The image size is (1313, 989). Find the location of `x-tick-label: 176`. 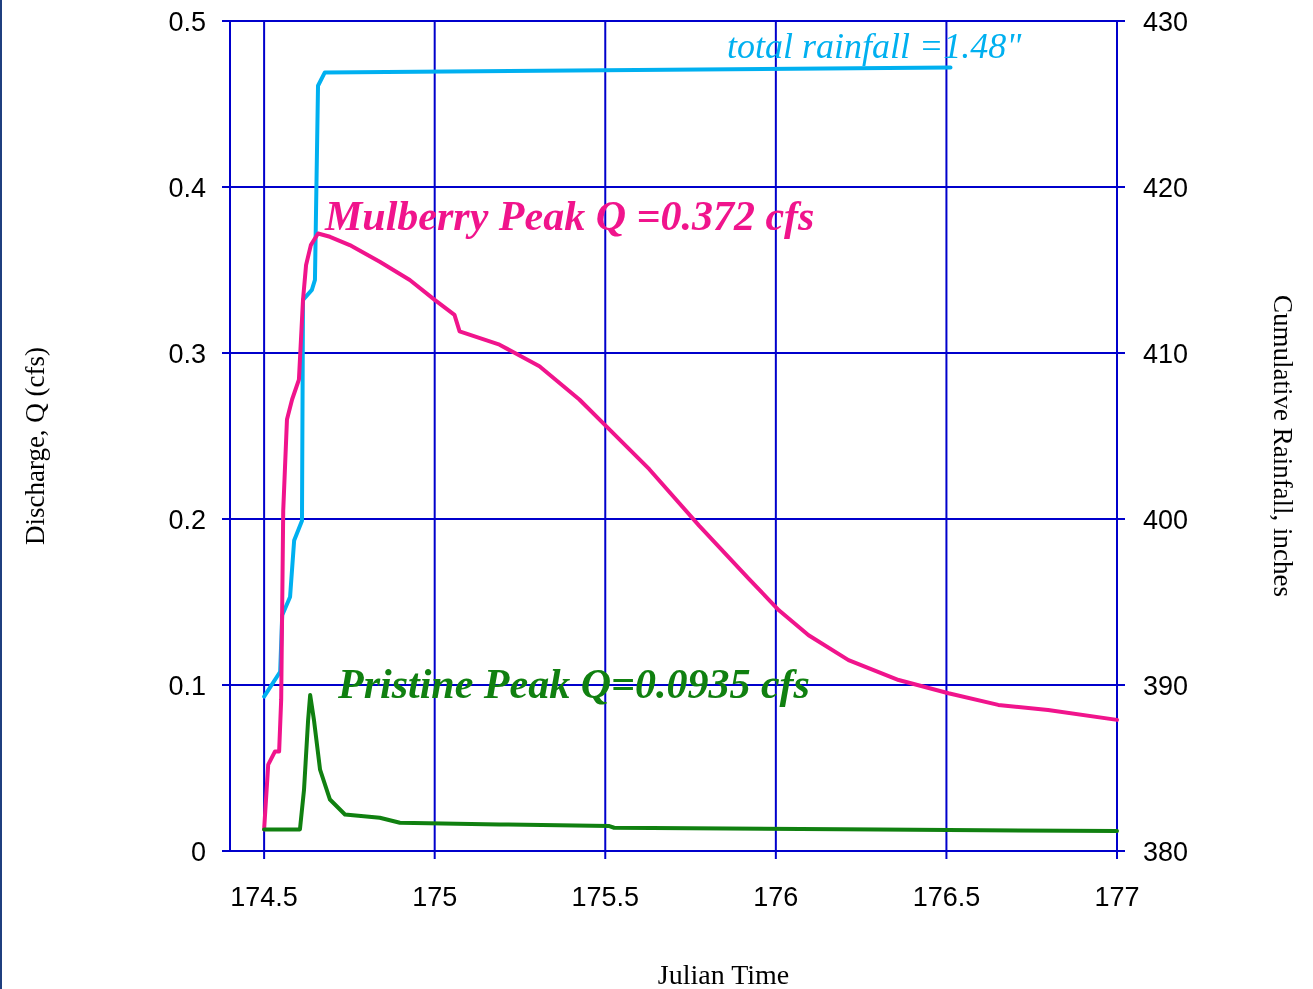

x-tick-label: 176 is located at coordinates (776, 897).